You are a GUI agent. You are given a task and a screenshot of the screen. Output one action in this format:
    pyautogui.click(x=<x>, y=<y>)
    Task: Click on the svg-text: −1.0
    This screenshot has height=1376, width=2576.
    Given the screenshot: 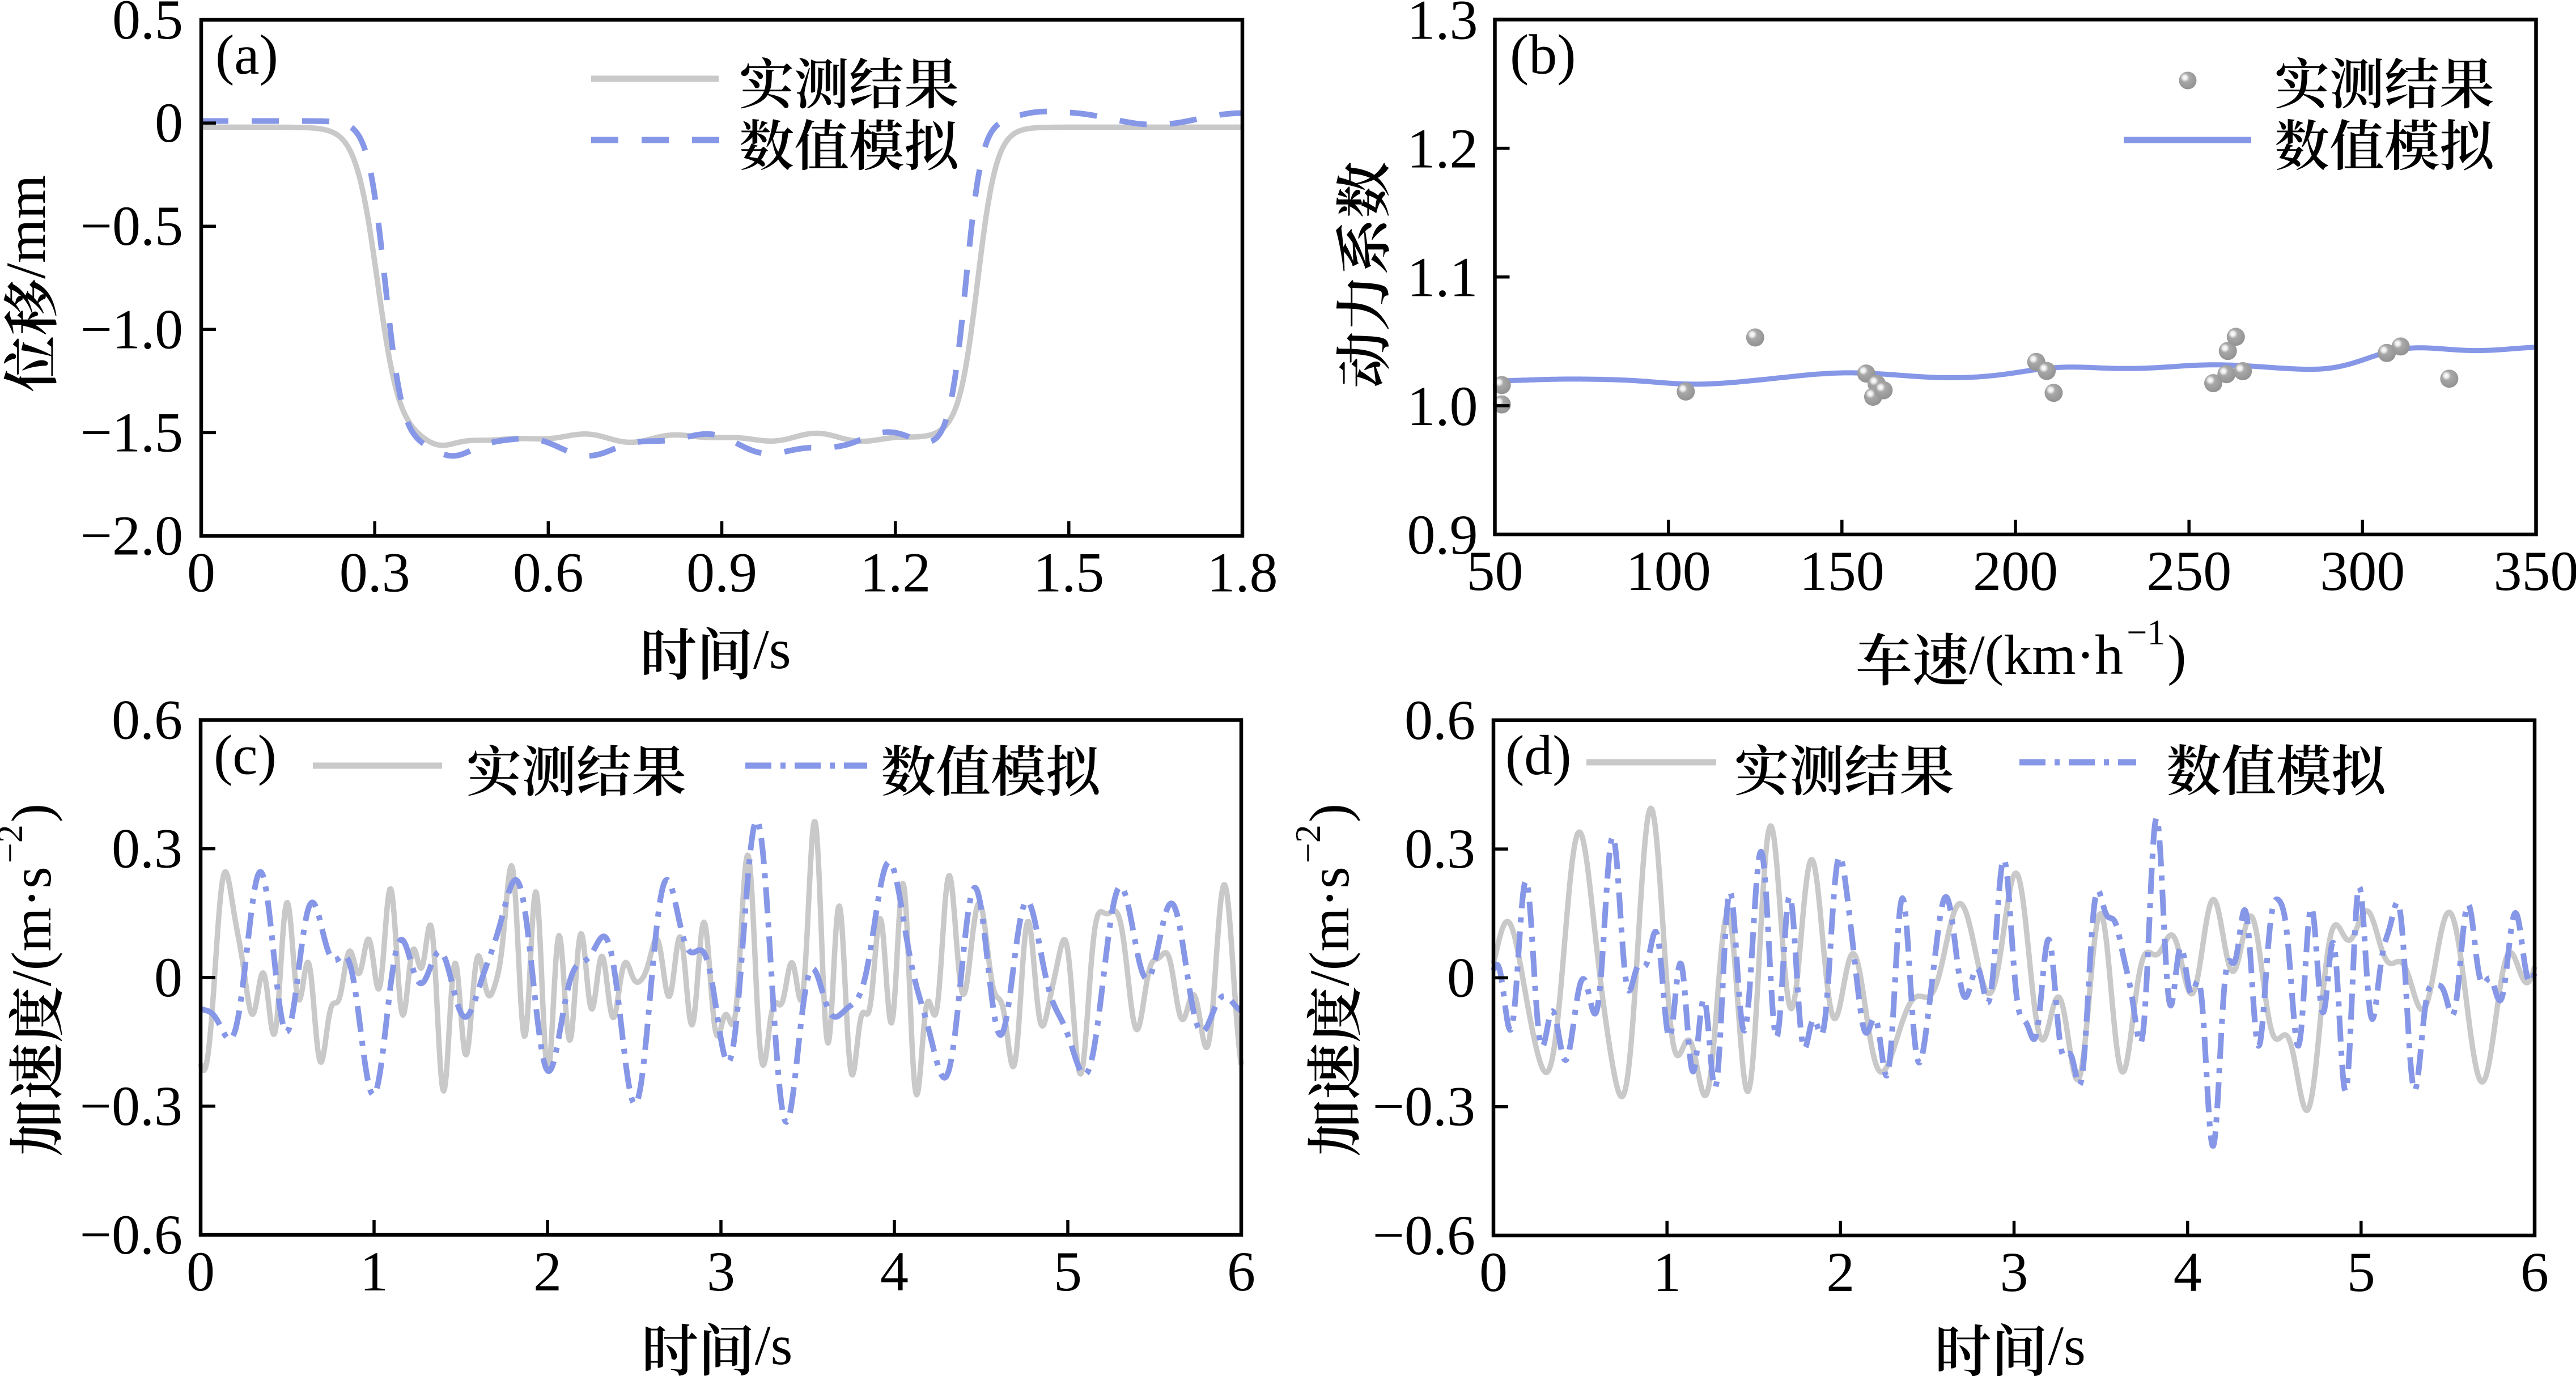 What is the action you would take?
    pyautogui.click(x=131, y=329)
    